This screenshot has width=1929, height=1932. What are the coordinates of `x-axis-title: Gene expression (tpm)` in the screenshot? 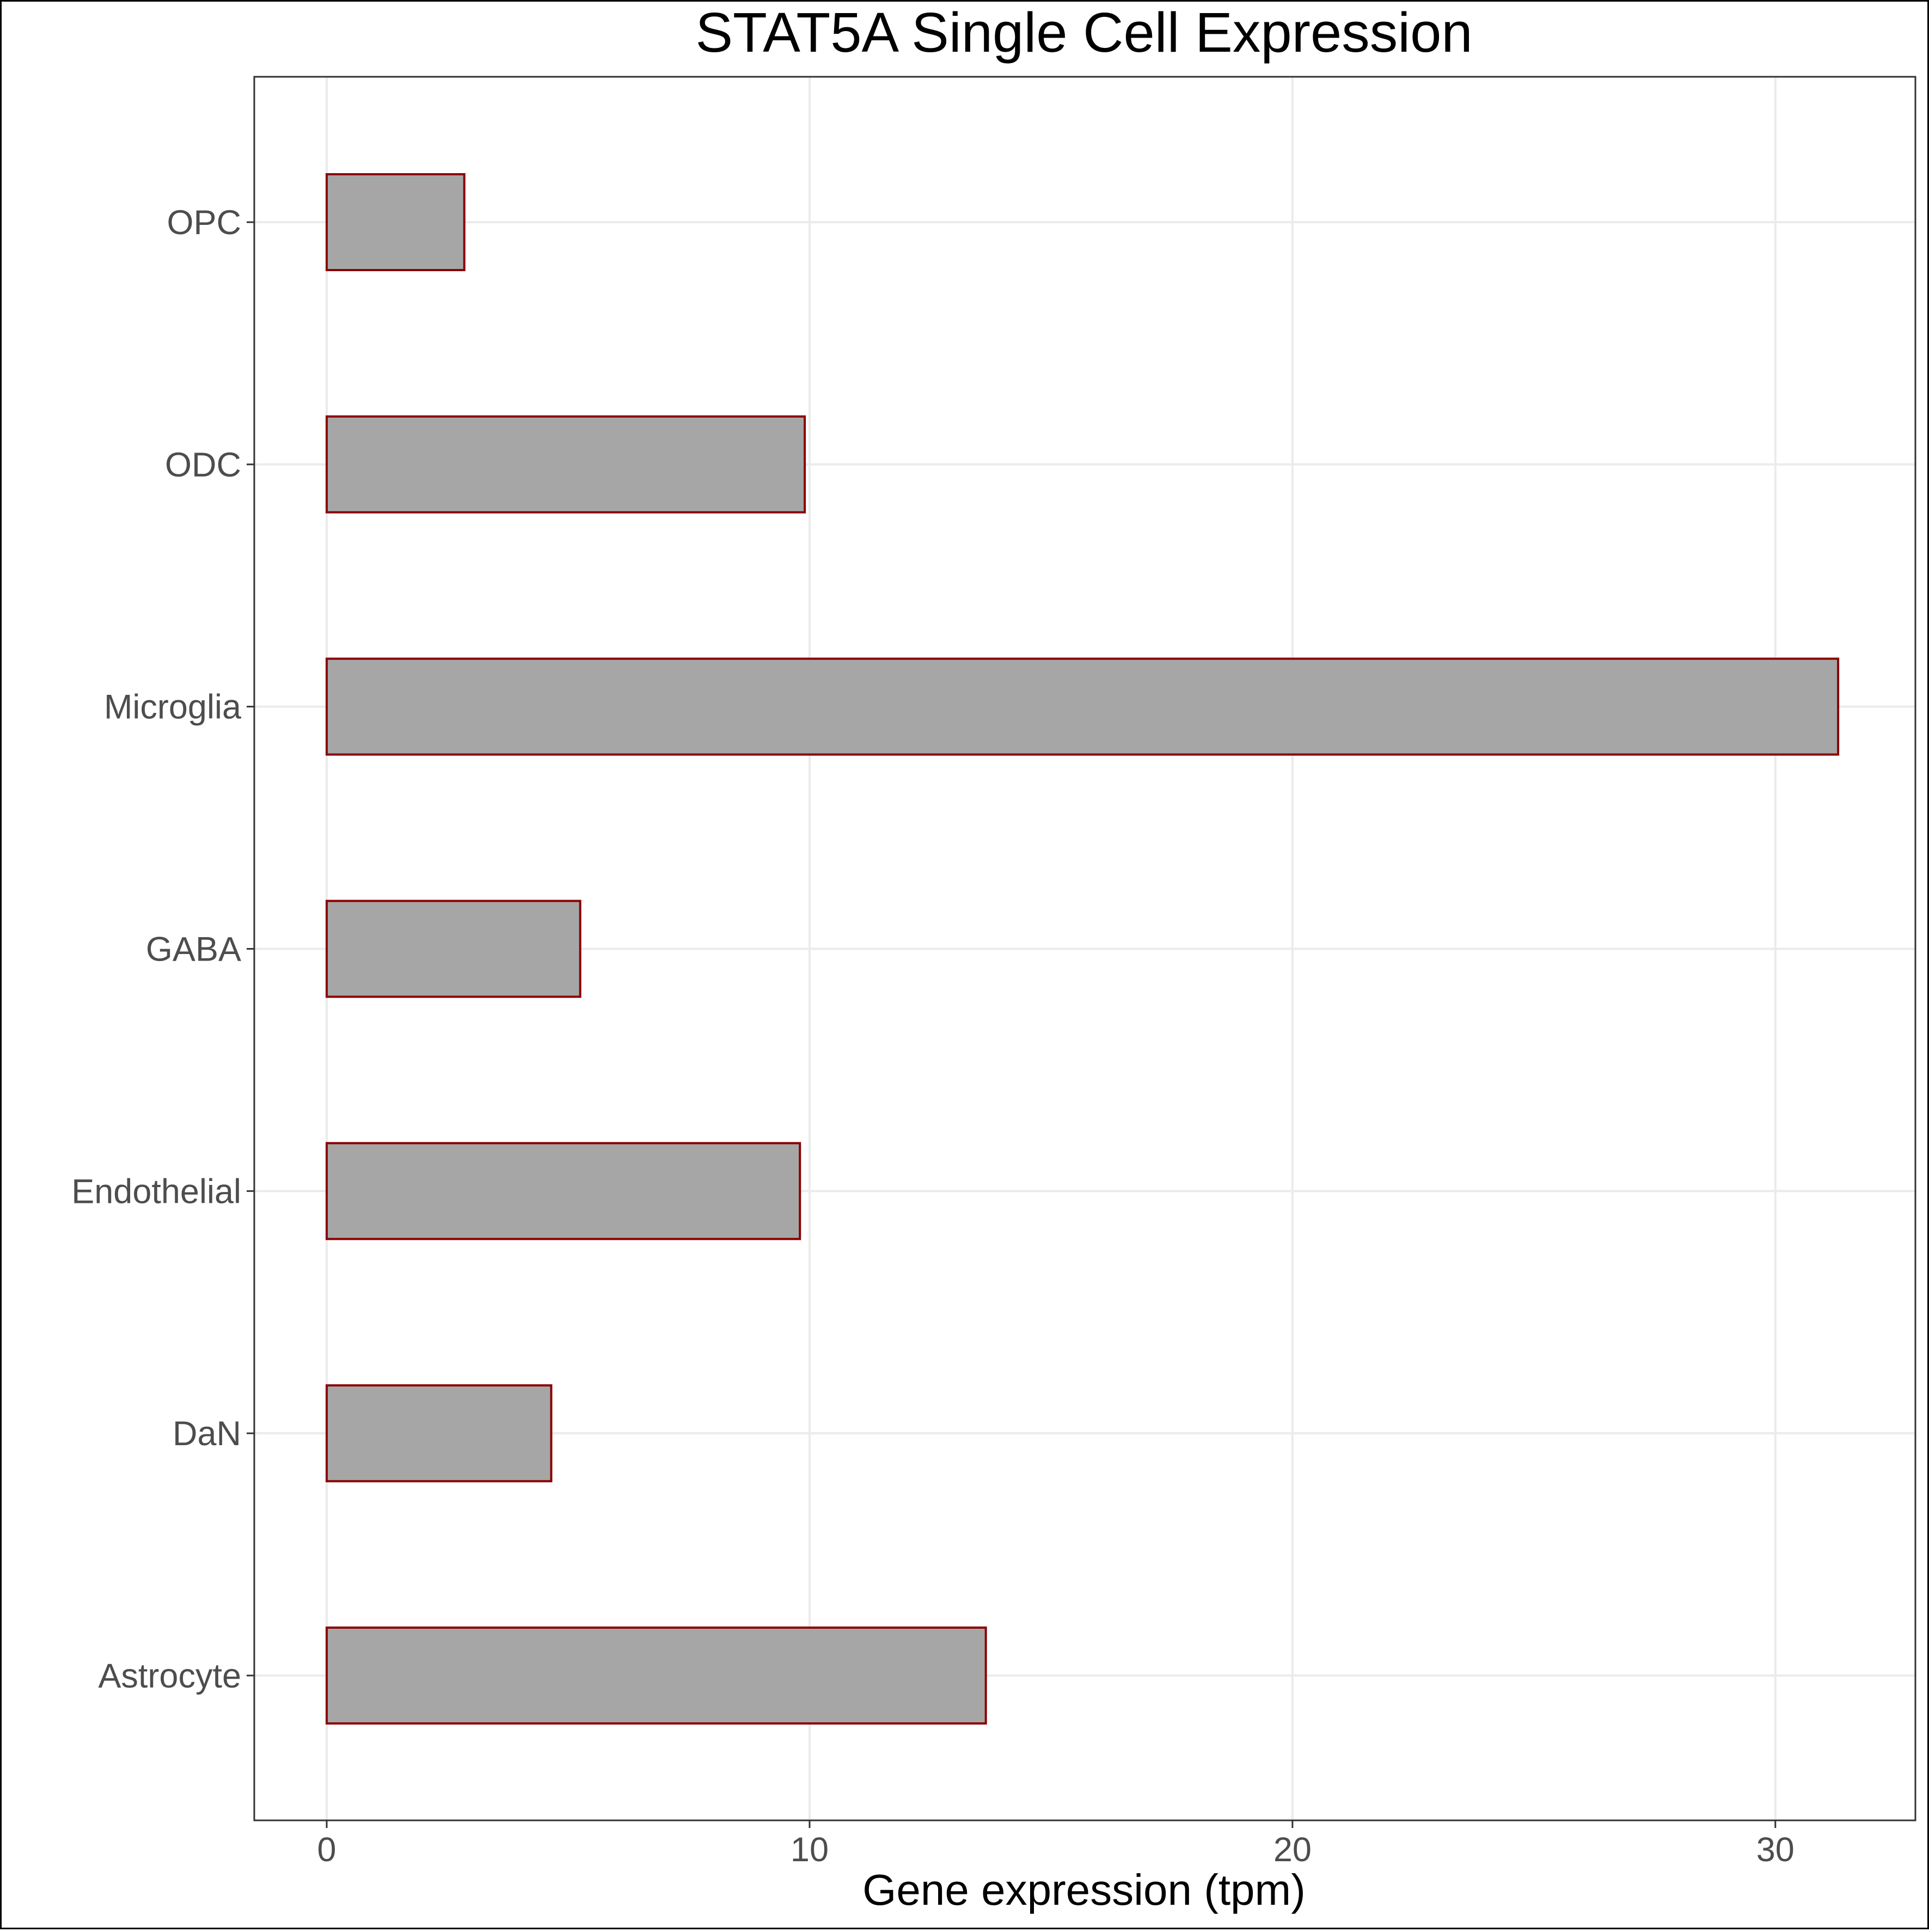 It's located at (1084, 1890).